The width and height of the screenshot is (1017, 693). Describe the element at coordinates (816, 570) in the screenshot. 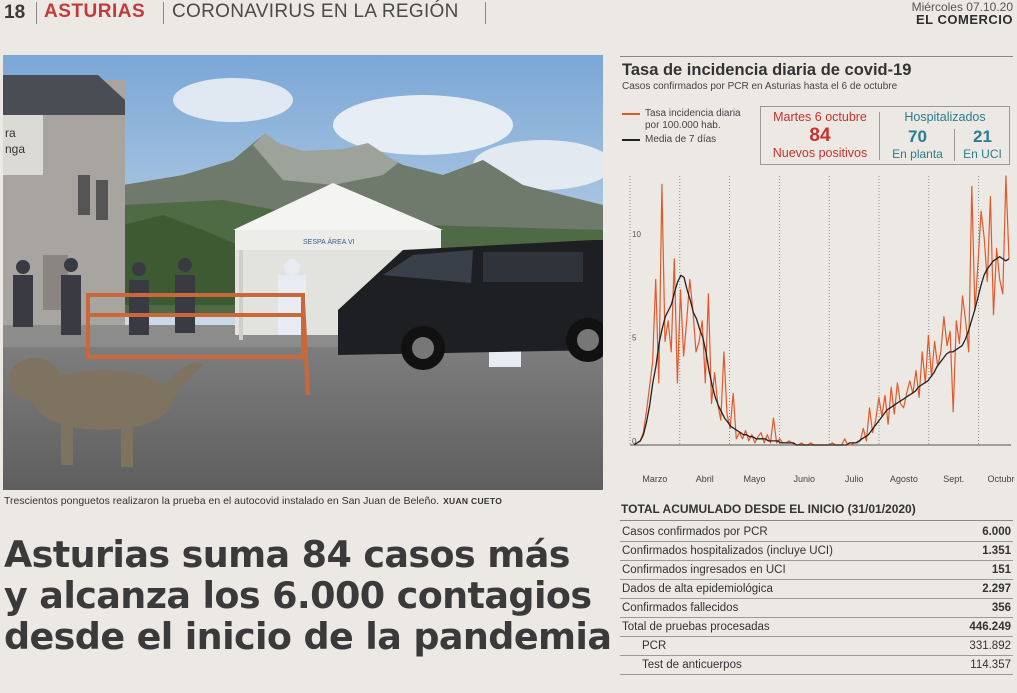

I see `table-row: Confirmados ingresados en UCI 151` at that location.